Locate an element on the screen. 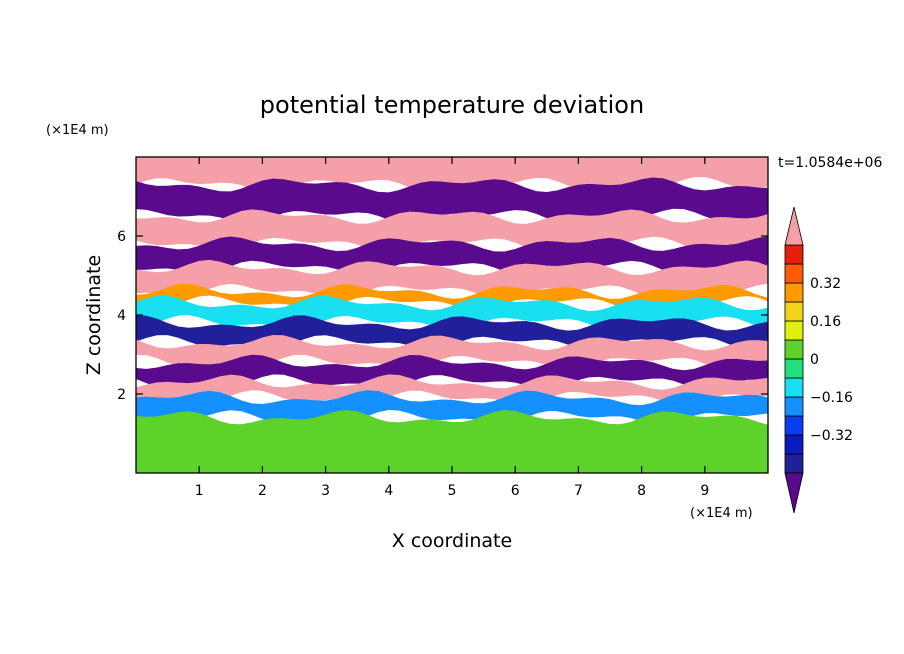 The width and height of the screenshot is (904, 654). x-tick-label: 7 is located at coordinates (578, 491).